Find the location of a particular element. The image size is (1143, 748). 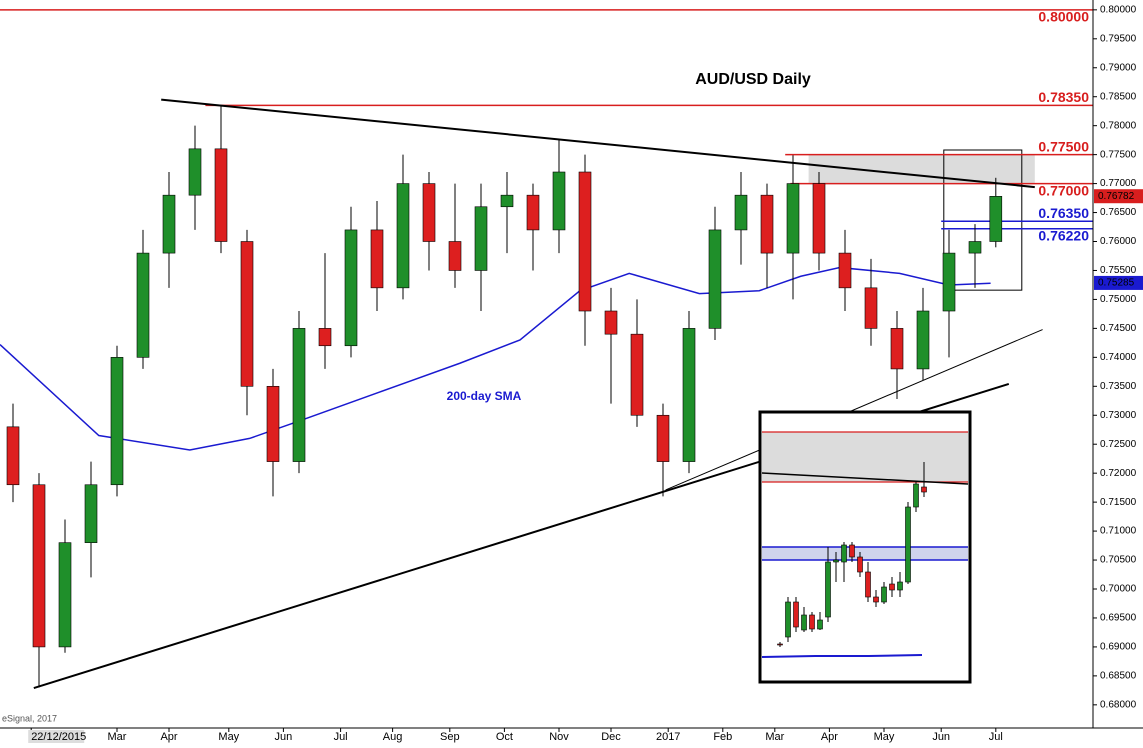

y-tick-label: 0.68000 is located at coordinates (1118, 704).